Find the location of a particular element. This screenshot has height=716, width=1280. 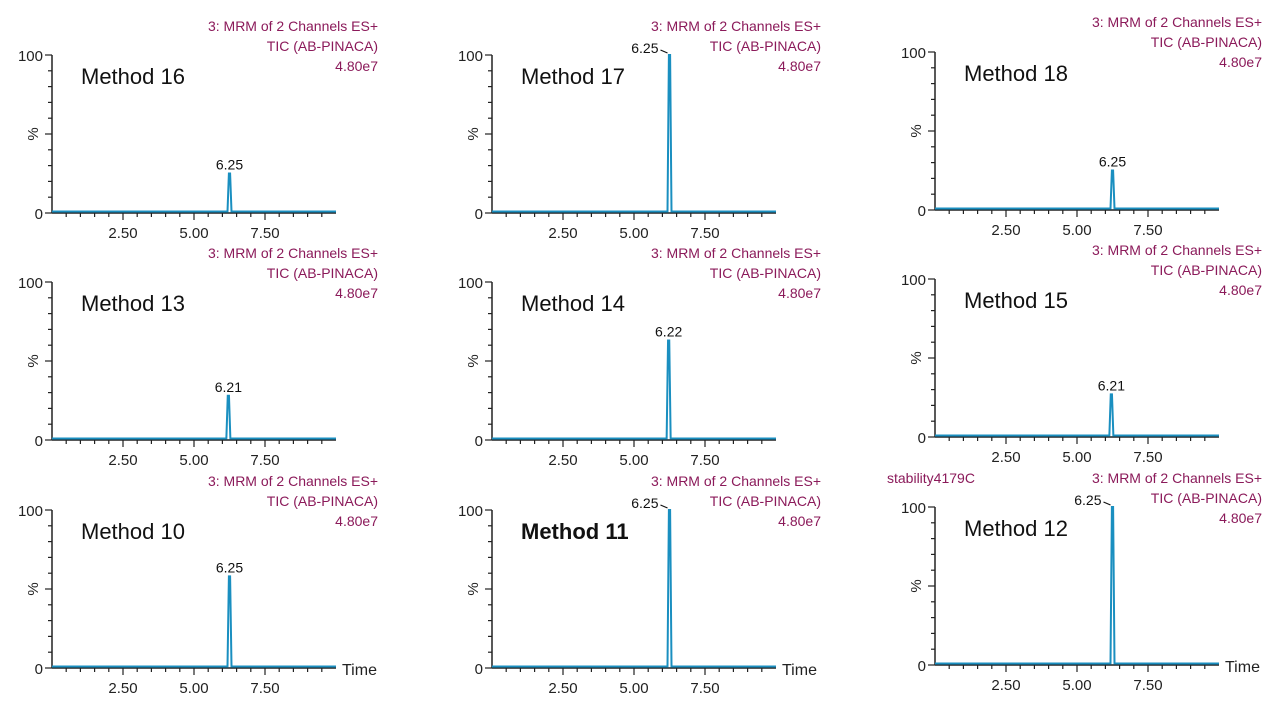

panel-title: Method 13 is located at coordinates (133, 303).